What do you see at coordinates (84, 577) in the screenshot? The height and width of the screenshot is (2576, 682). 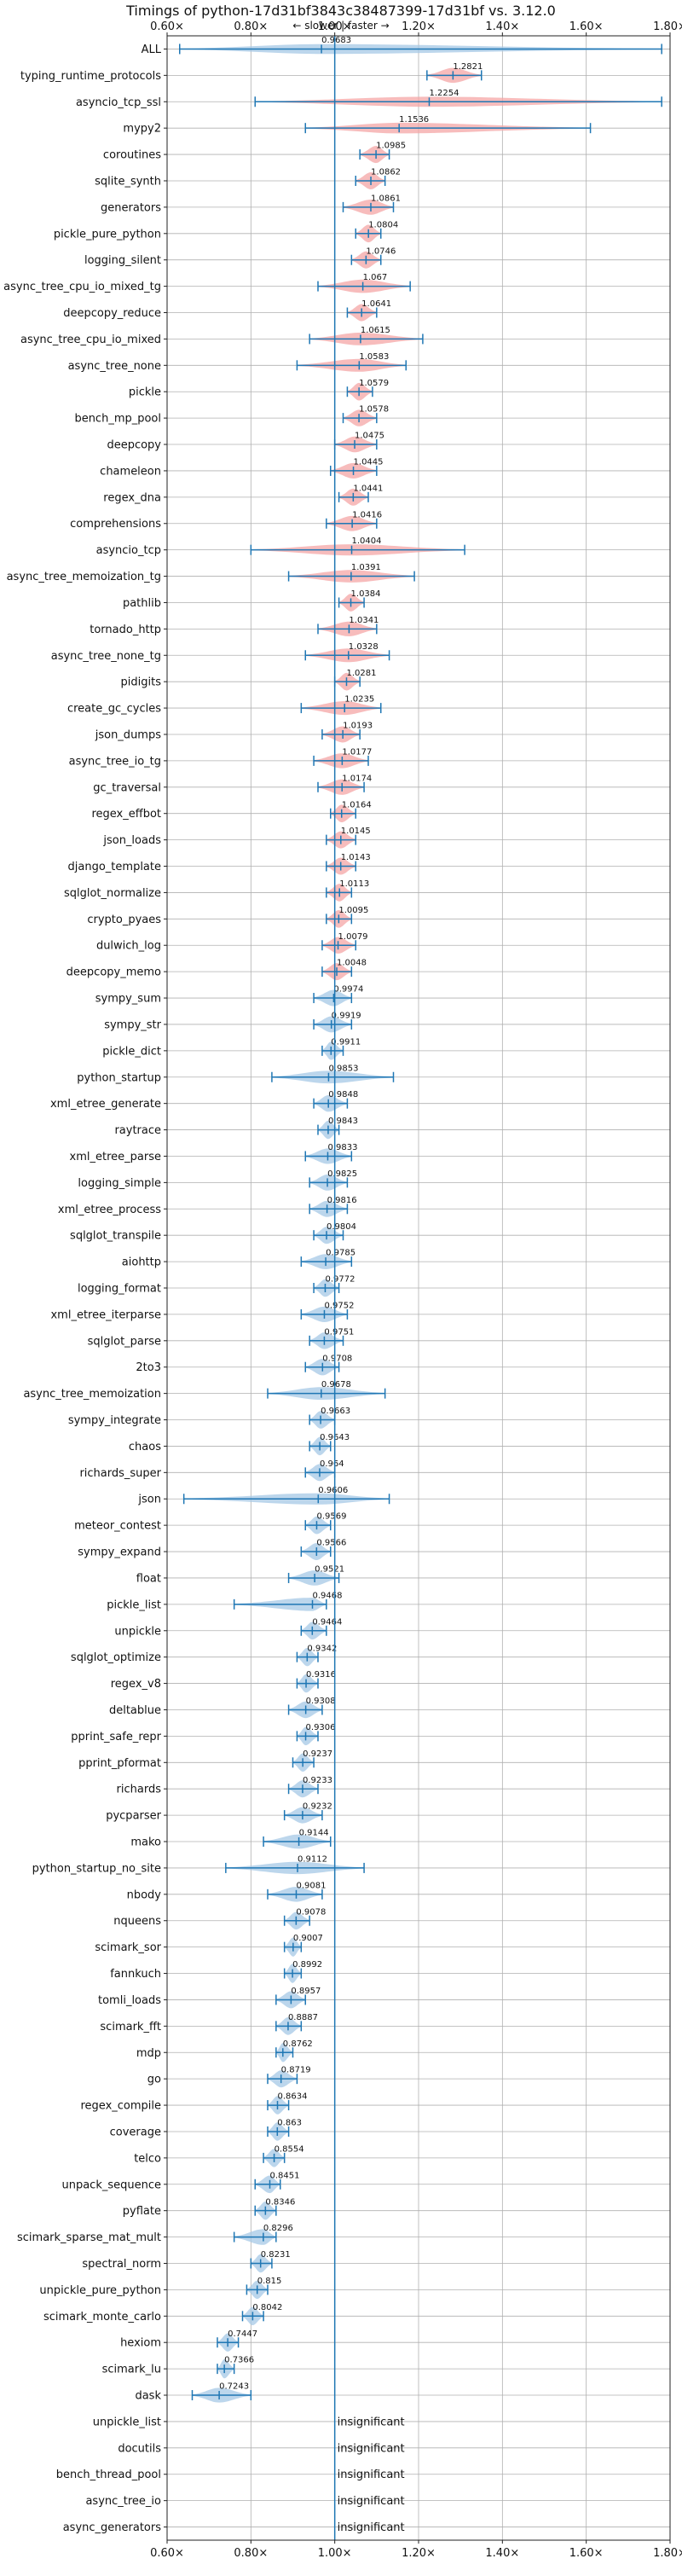 I see `benchmark-label: async_tree_memoization_tg` at bounding box center [84, 577].